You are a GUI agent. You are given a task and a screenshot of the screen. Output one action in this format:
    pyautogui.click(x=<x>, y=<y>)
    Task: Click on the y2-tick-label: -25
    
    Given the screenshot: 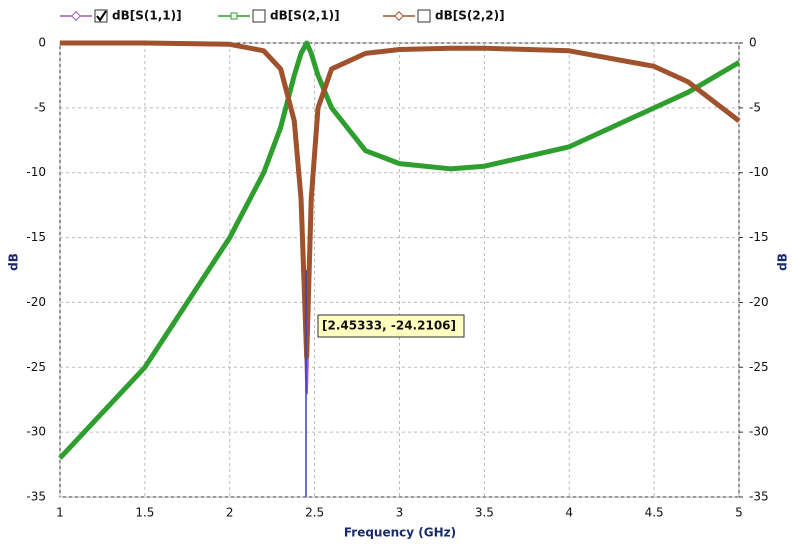 What is the action you would take?
    pyautogui.click(x=759, y=367)
    